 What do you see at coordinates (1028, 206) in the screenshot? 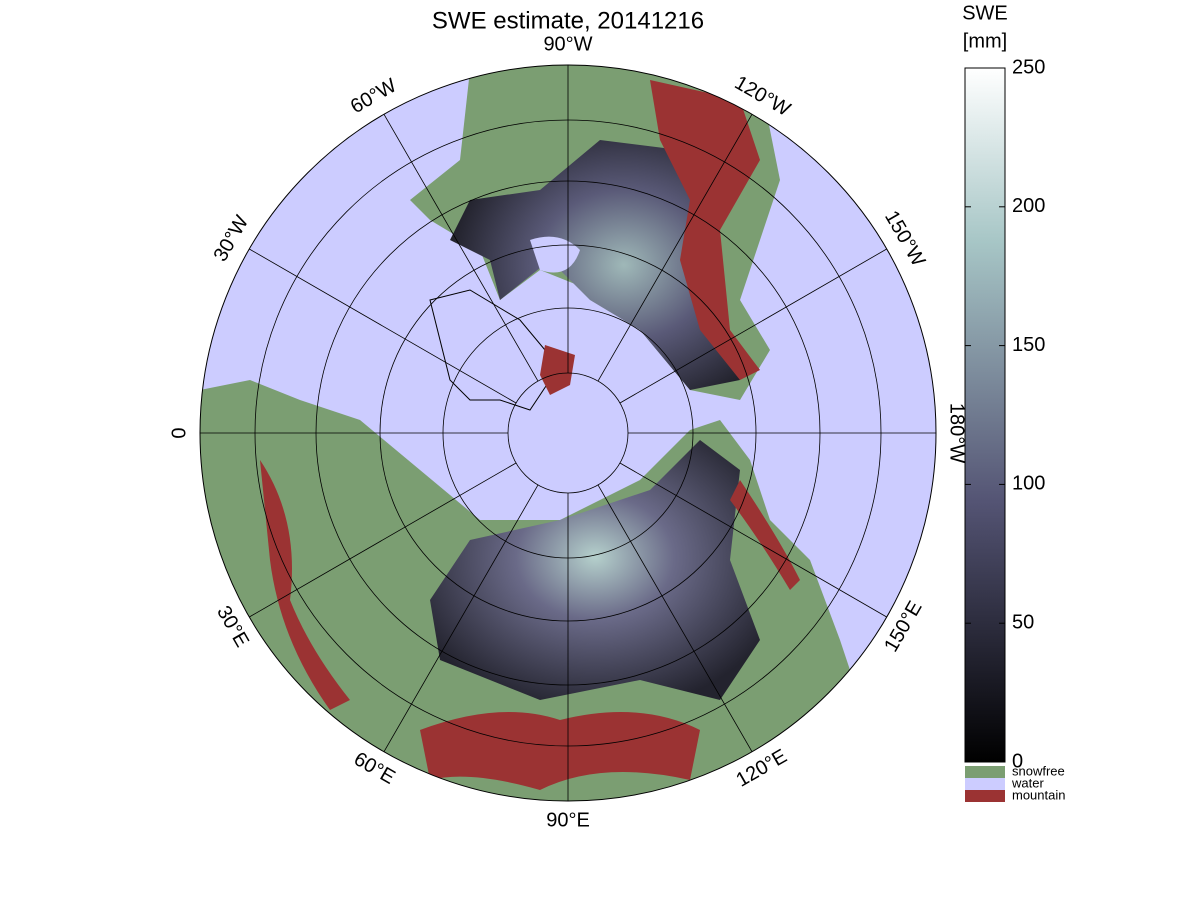
I see `colorbar-tick-label: 200` at bounding box center [1028, 206].